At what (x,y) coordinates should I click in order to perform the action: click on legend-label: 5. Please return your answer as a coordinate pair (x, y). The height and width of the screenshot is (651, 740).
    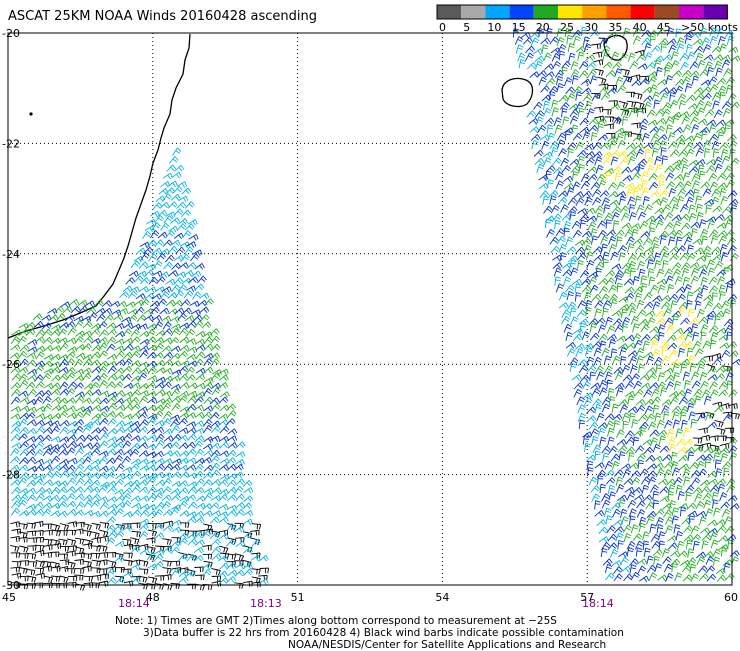
    Looking at the image, I should click on (466, 27).